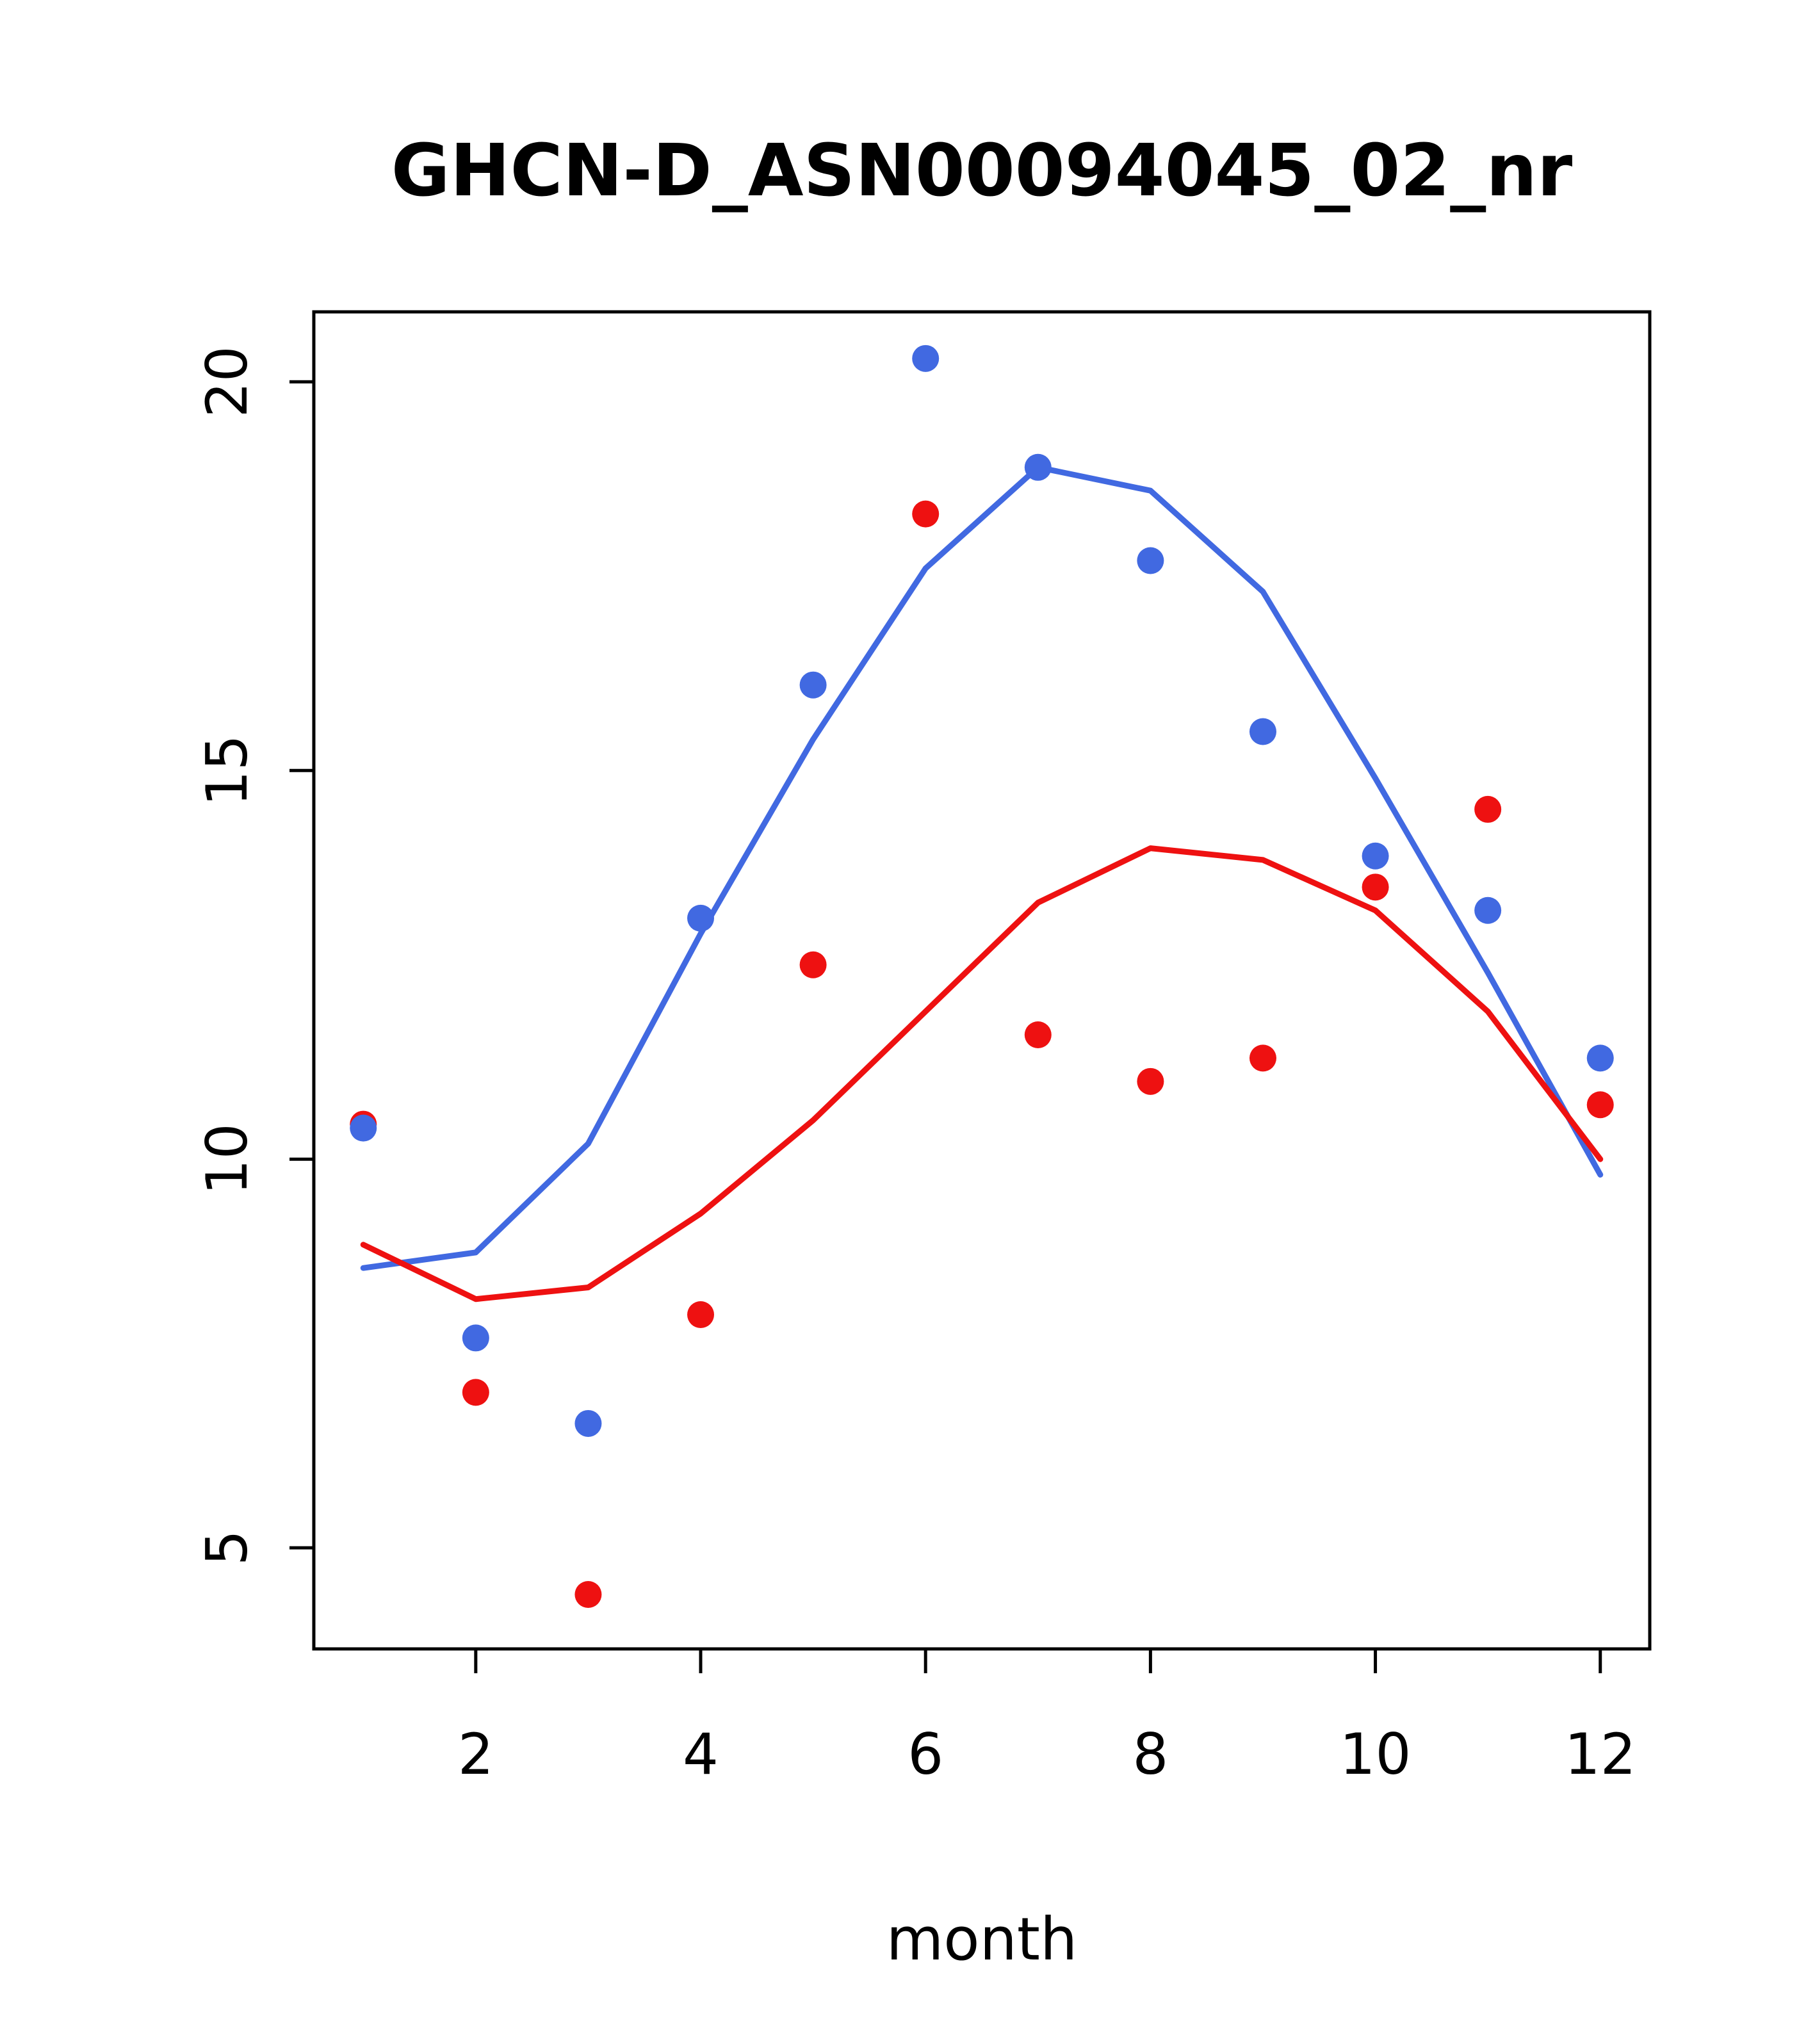 Image resolution: width=1815 pixels, height=2044 pixels. I want to click on y-tick-label: 20, so click(227, 382).